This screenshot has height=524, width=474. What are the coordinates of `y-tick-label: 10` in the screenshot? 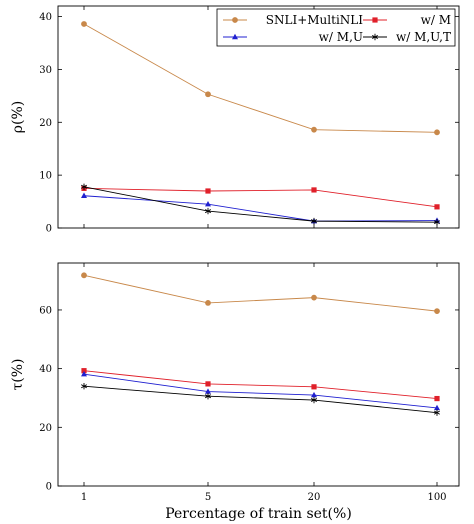 It's located at (45, 176).